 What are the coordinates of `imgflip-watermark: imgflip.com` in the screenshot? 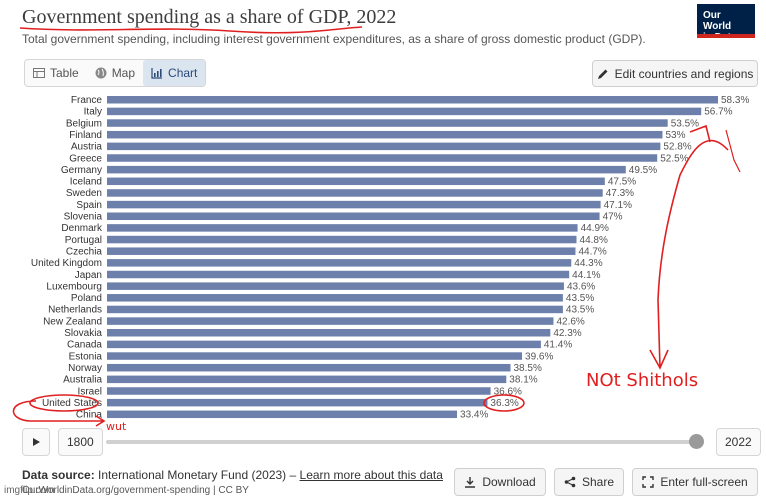 It's located at (29, 490).